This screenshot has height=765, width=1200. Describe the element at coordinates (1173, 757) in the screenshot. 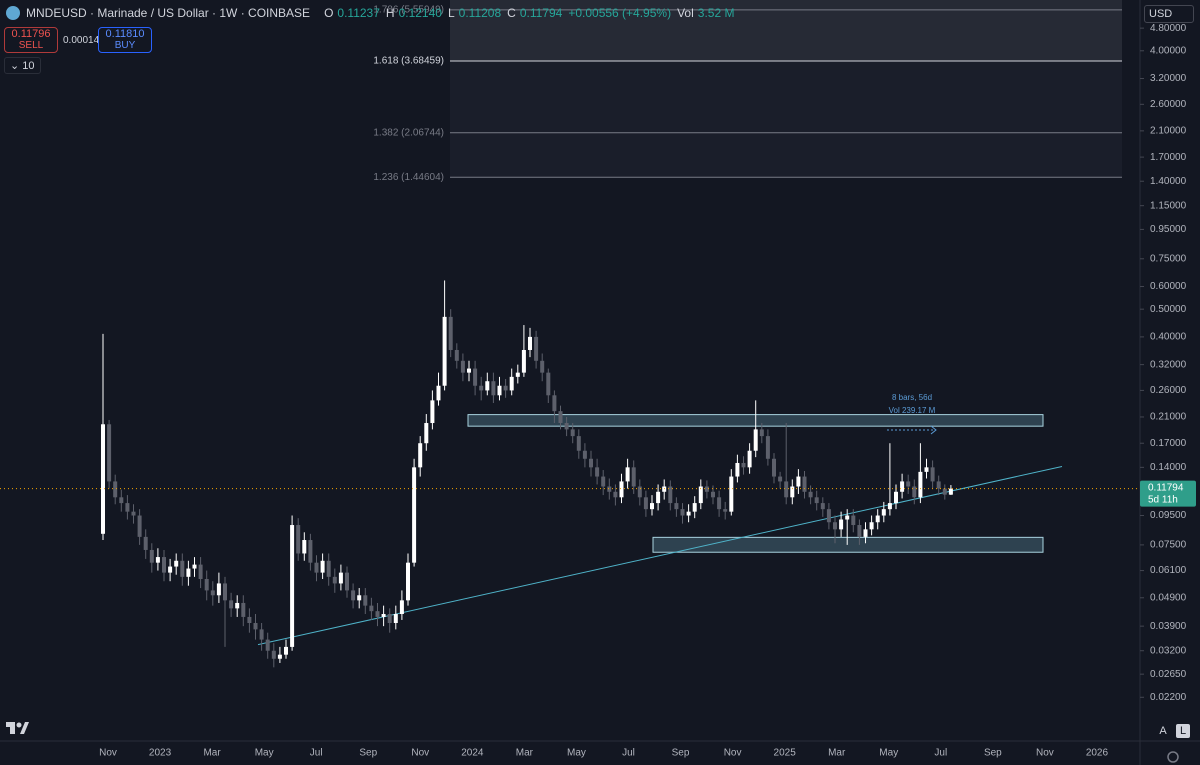

I see `settings-icon` at that location.